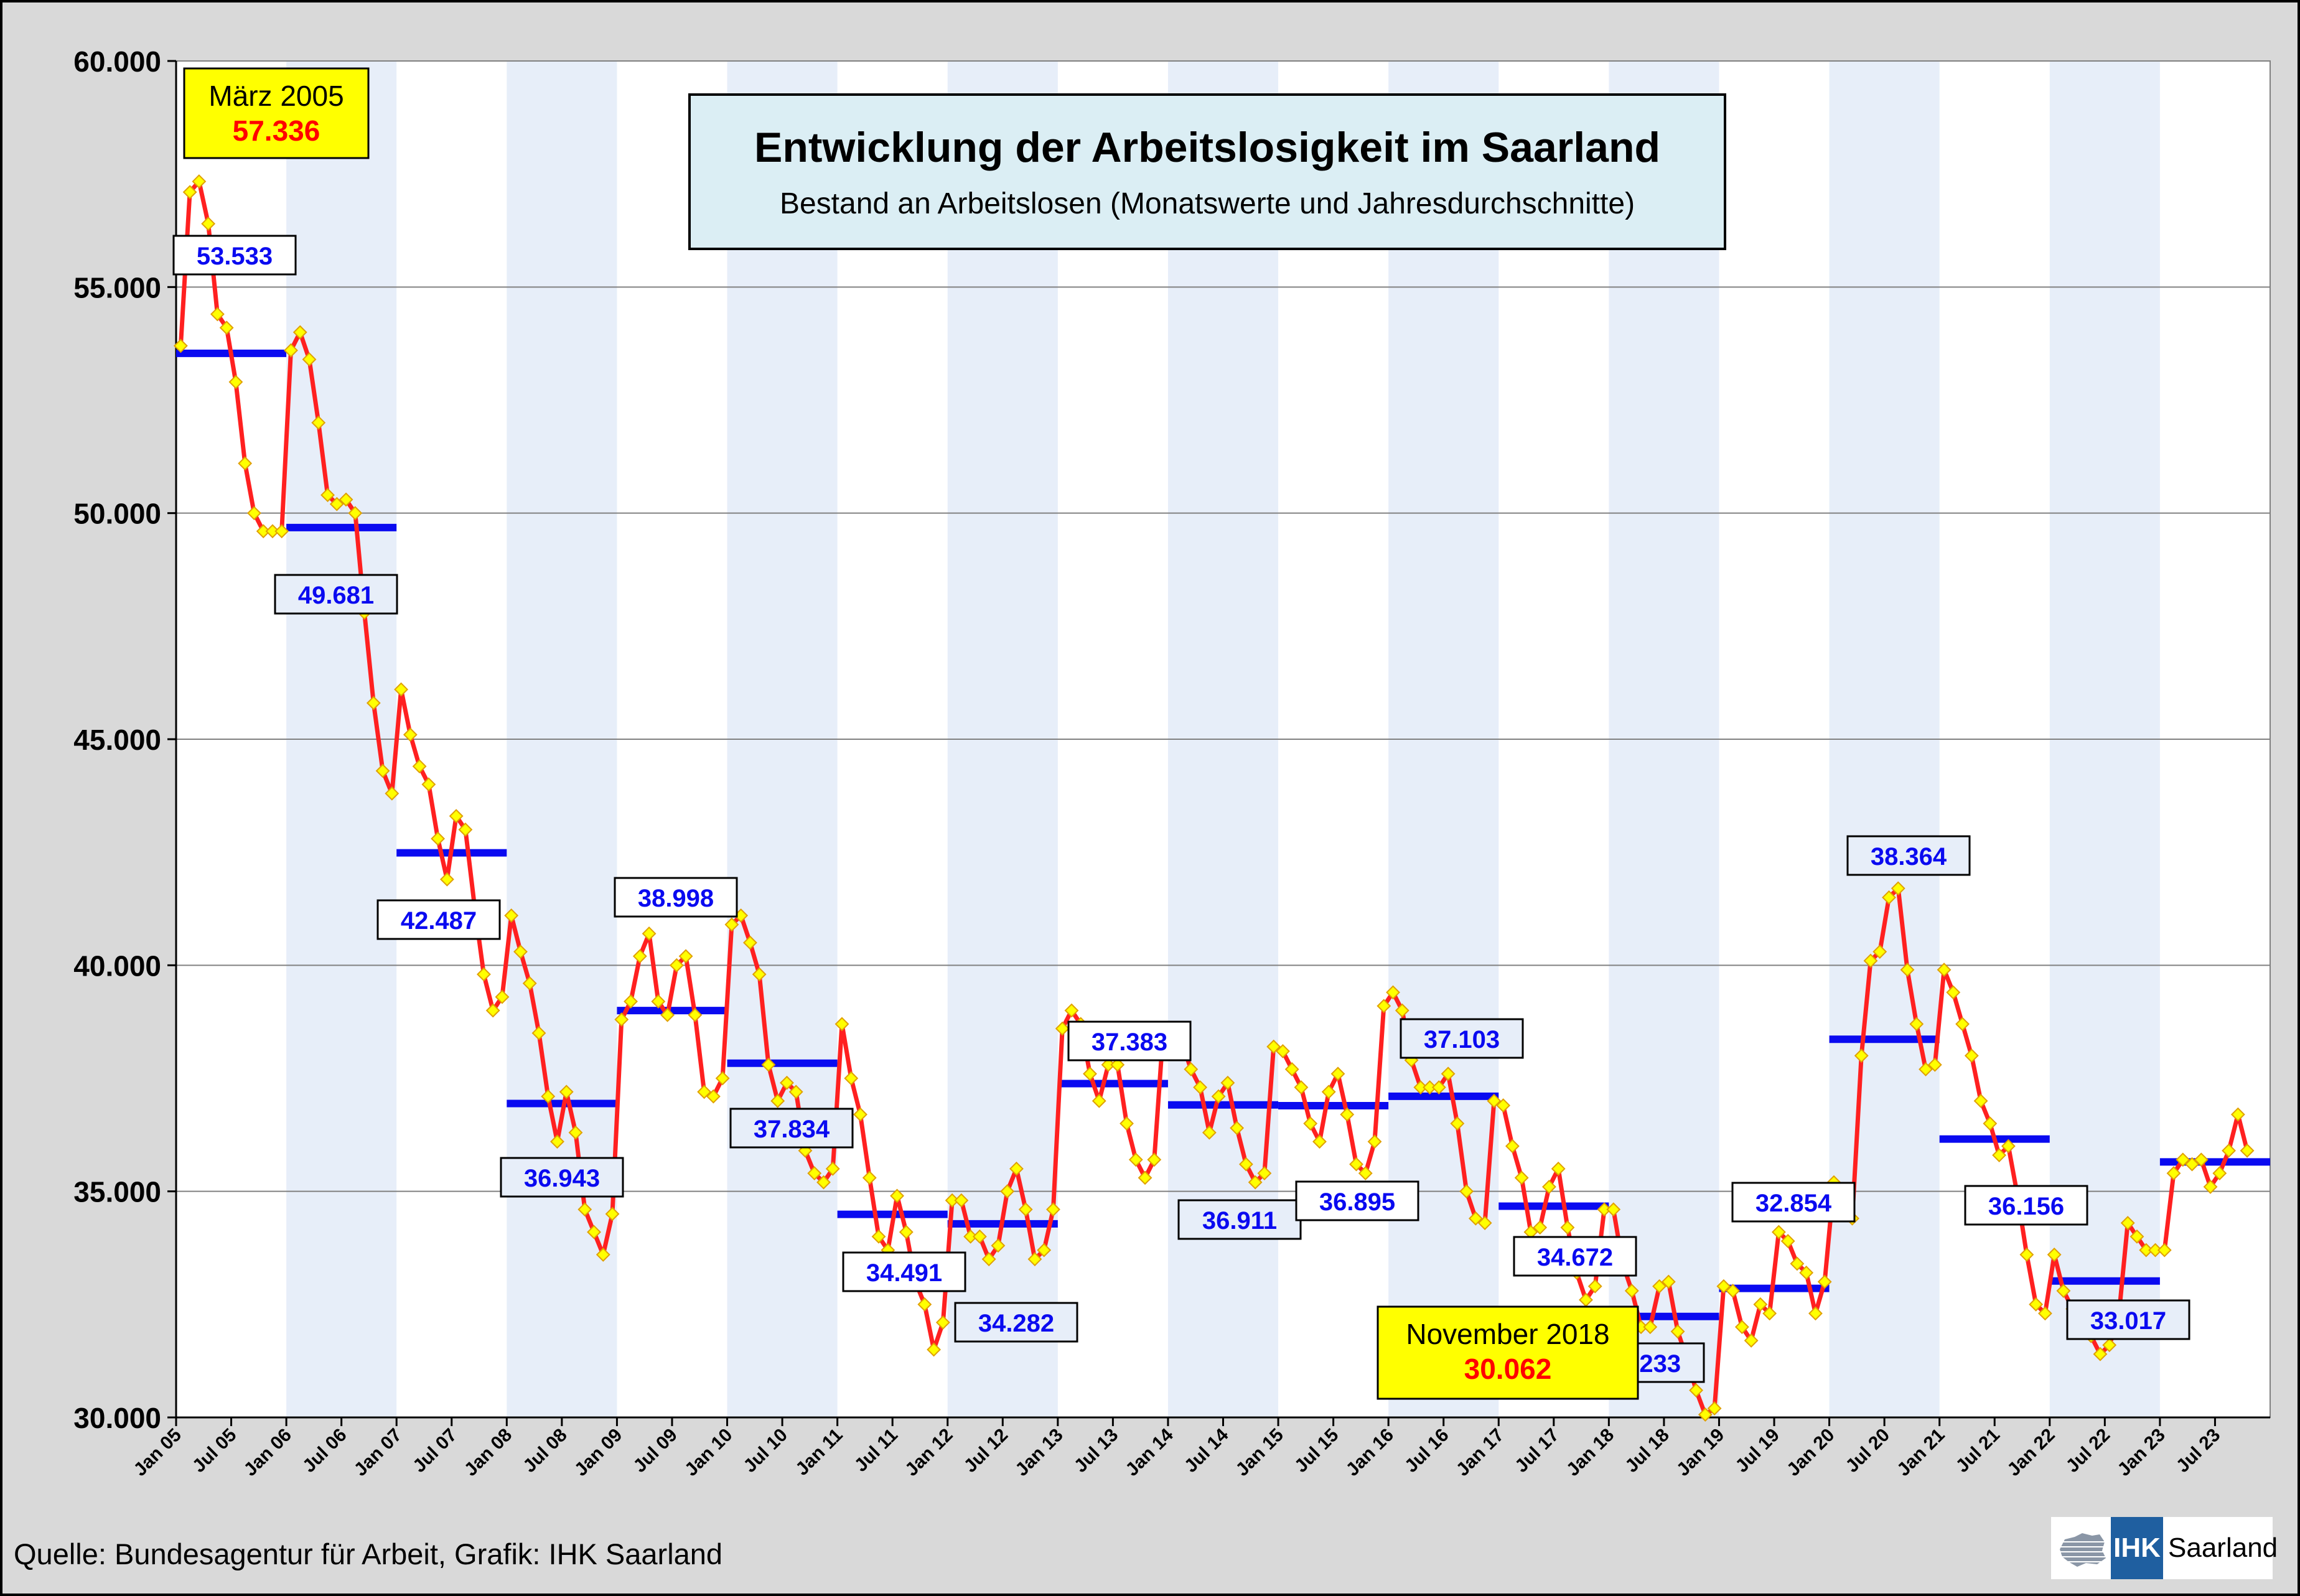  I want to click on x-tick-label: Jul 16, so click(1427, 1451).